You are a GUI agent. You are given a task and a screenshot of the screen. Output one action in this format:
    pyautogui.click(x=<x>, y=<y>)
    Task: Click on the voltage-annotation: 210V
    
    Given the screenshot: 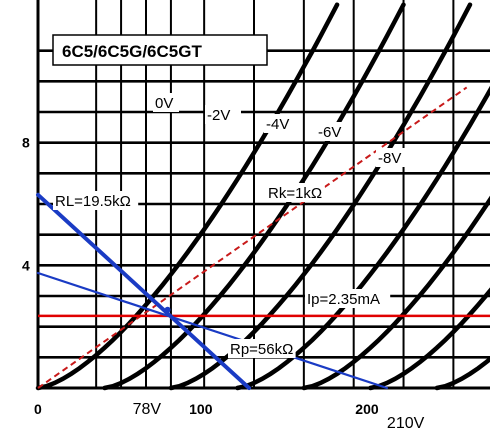 What is the action you would take?
    pyautogui.click(x=406, y=423)
    